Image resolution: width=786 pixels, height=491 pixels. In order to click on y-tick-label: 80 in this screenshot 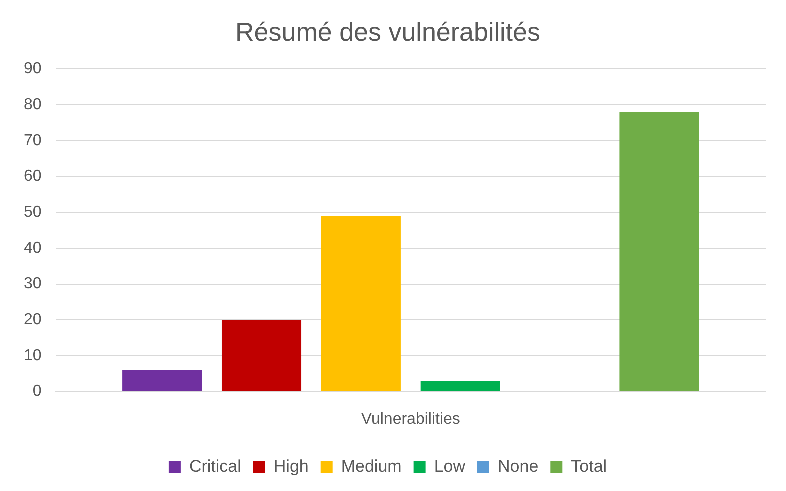, I will do `click(33, 105)`.